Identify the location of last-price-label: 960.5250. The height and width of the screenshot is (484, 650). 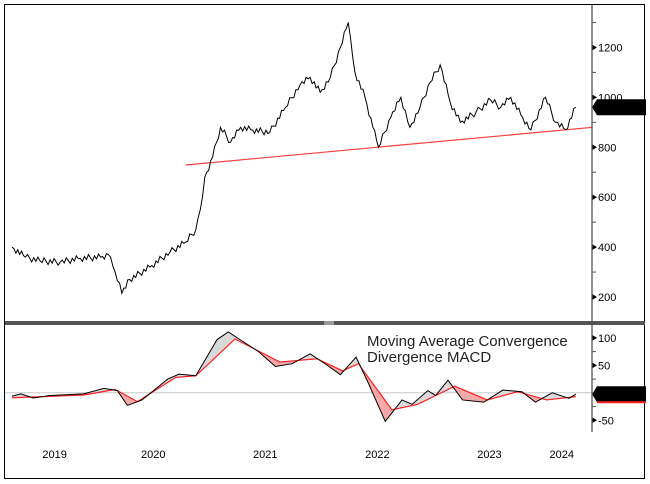
(622, 108).